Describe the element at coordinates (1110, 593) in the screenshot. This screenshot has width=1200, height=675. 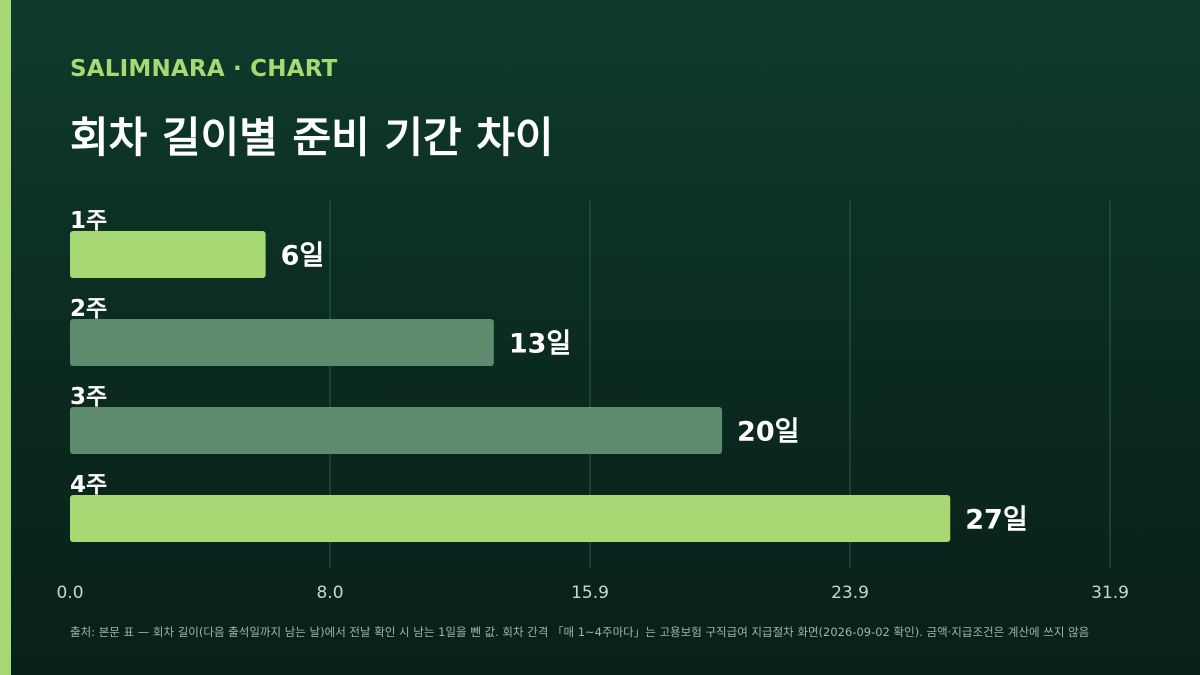
I see `x-tick-label: 31.9` at that location.